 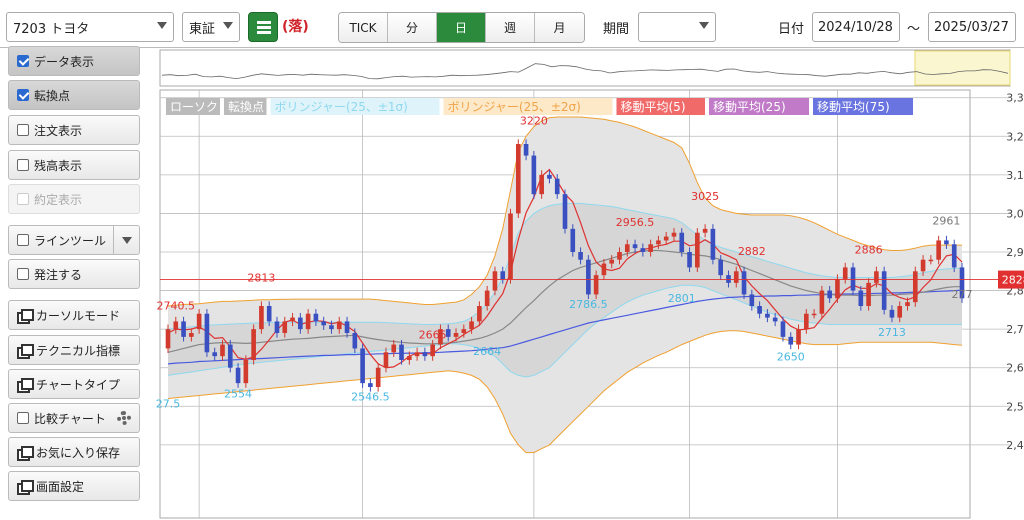 I want to click on sidebar-item-0: データ表示, so click(x=74, y=61).